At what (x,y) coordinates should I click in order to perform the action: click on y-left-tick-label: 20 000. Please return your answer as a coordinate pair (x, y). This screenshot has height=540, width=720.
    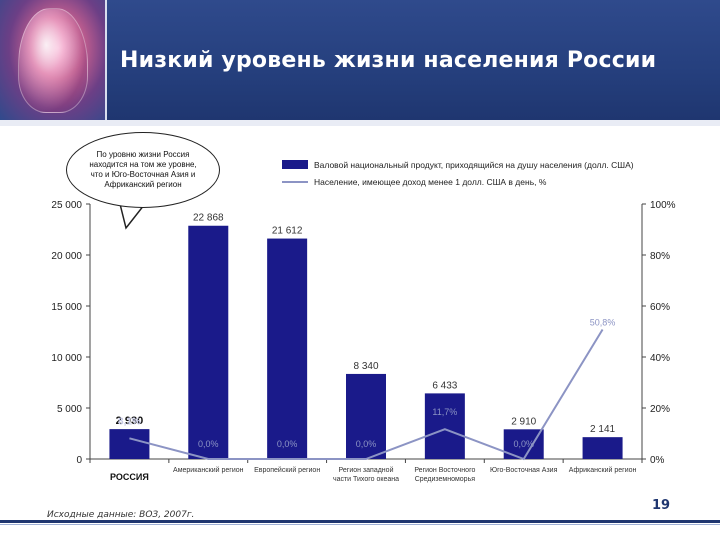
    Looking at the image, I should click on (66, 256).